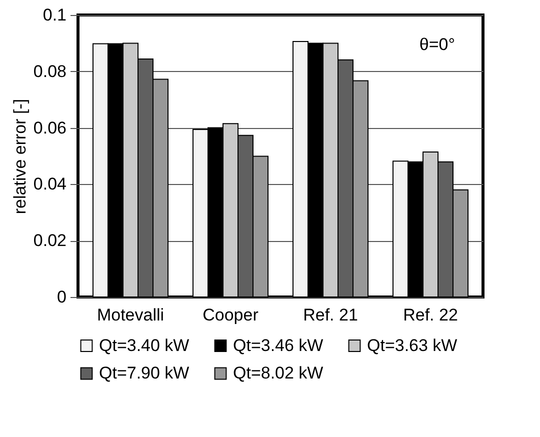 This screenshot has width=540, height=437. Describe the element at coordinates (61, 297) in the screenshot. I see `y-tick-label: 0` at that location.